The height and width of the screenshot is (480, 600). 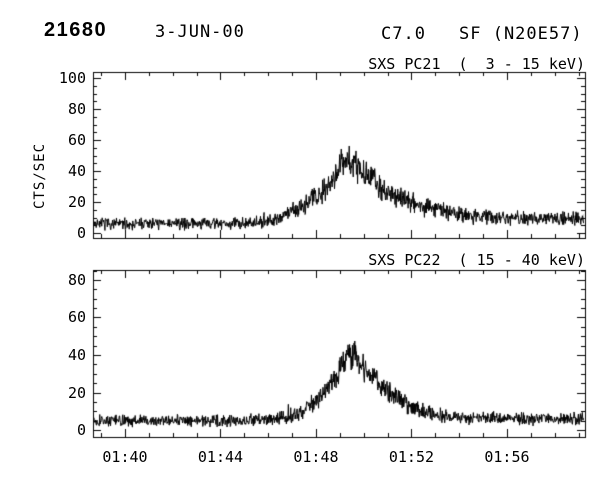 What do you see at coordinates (125, 457) in the screenshot?
I see `x-tick-label: 01:40` at bounding box center [125, 457].